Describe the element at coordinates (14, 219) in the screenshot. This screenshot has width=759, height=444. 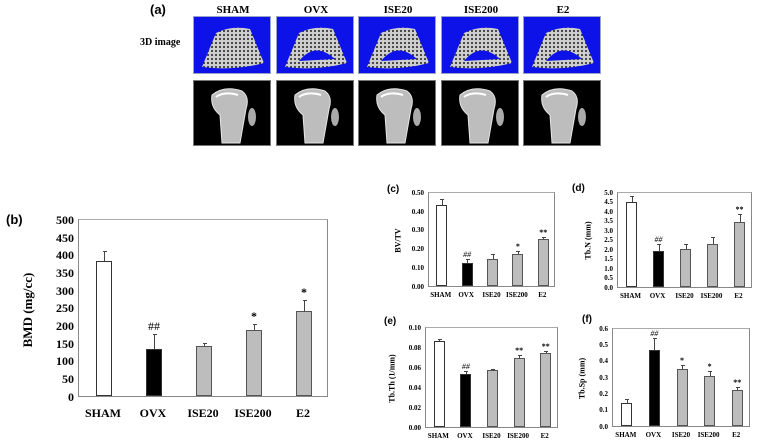
I see `panel-b-label: (b)` at that location.